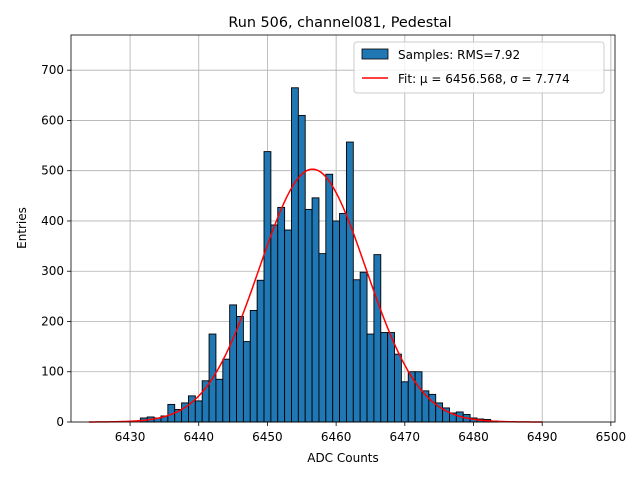 Image resolution: width=640 pixels, height=480 pixels. What do you see at coordinates (336, 437) in the screenshot?
I see `x-tick-label: 6460` at bounding box center [336, 437].